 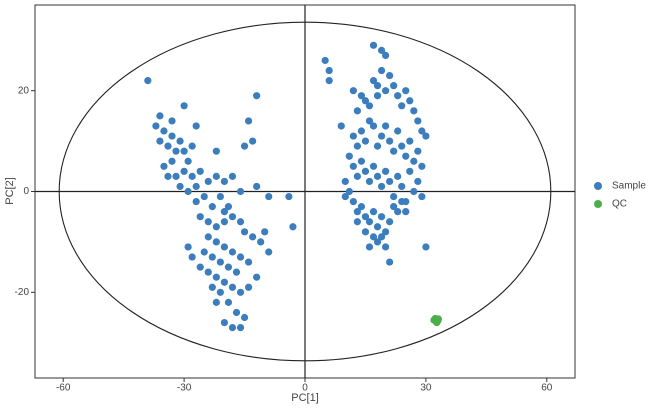 What do you see at coordinates (547, 388) in the screenshot?
I see `x-tick-label: 60` at bounding box center [547, 388].